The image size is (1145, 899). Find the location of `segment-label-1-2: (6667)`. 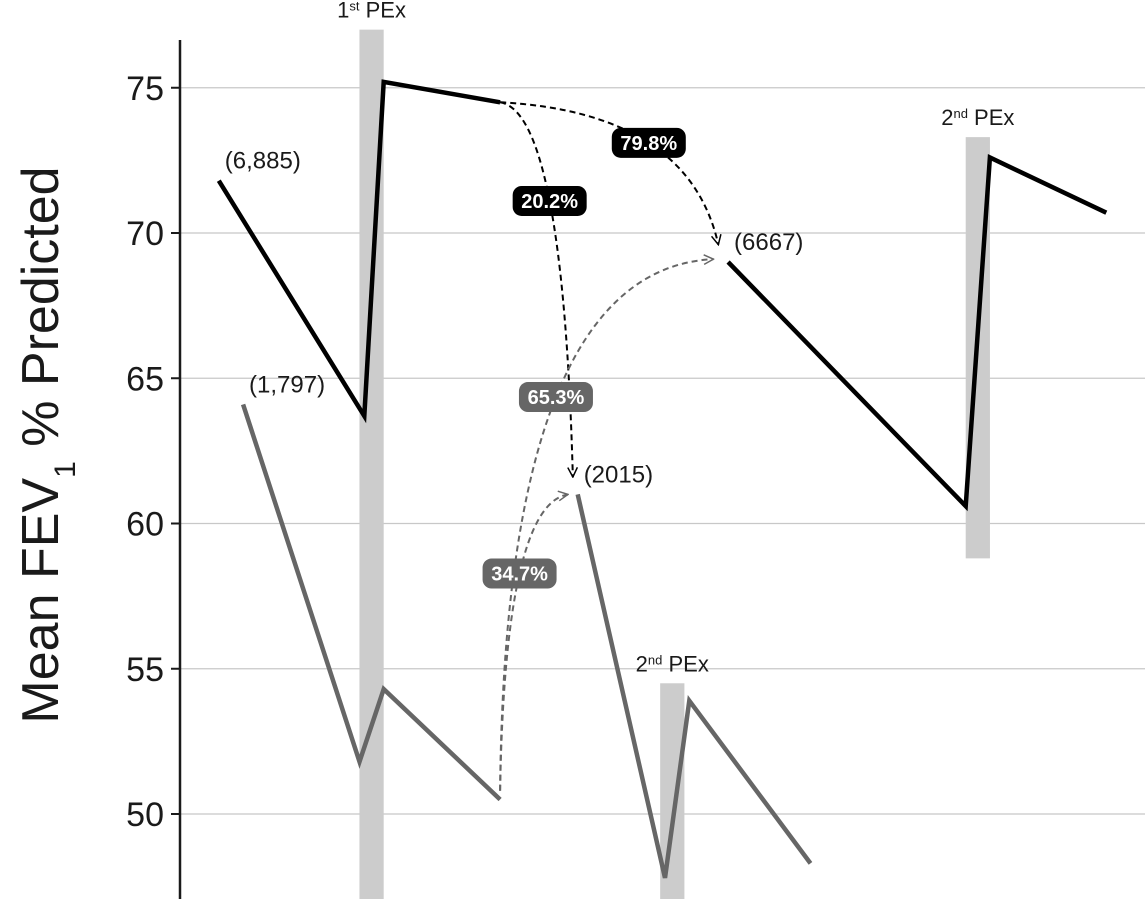

segment-label-1-2: (6667) is located at coordinates (768, 242).